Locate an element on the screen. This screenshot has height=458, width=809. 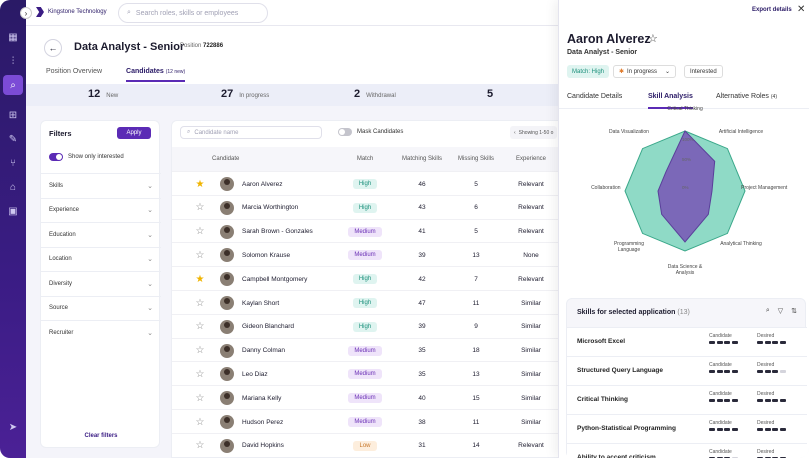
filter-skills: Skills ⌄ is located at coordinates (101, 185).